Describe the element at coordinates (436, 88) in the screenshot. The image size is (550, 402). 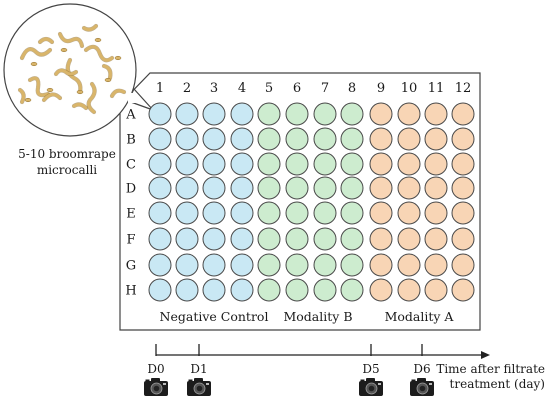
I see `column-header-11: 11` at that location.